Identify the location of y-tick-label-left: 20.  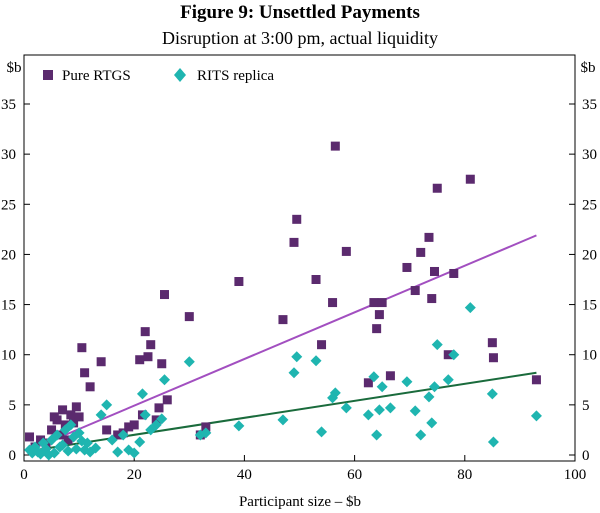
(8, 255).